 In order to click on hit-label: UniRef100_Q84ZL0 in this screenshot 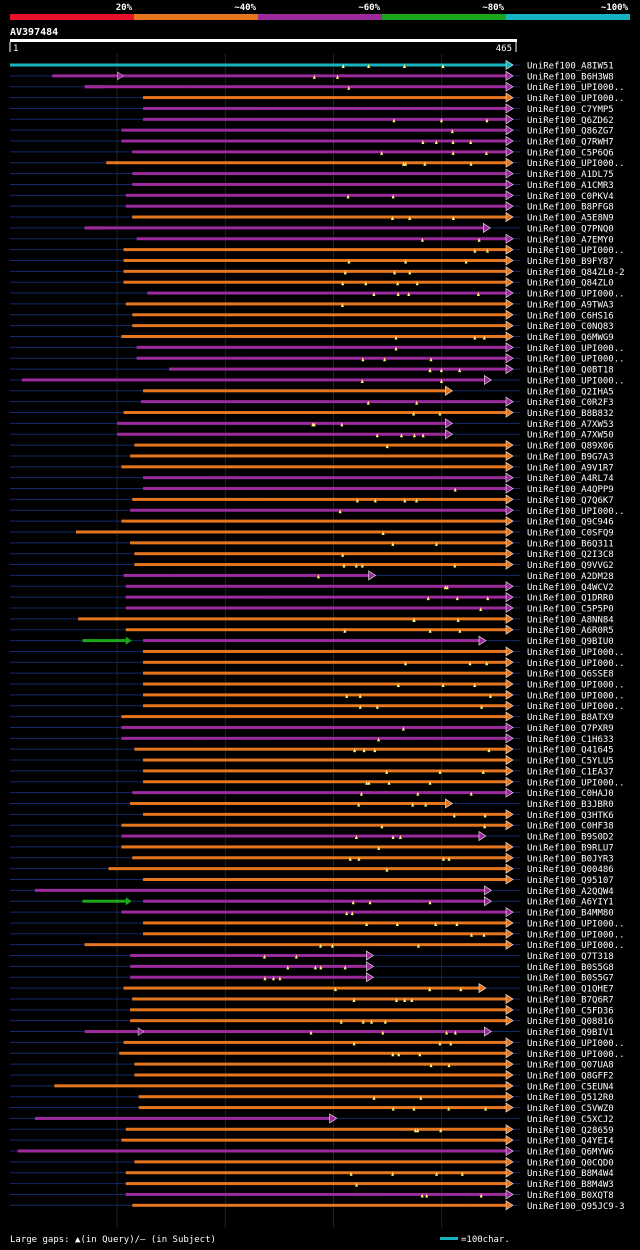, I will do `click(570, 284)`.